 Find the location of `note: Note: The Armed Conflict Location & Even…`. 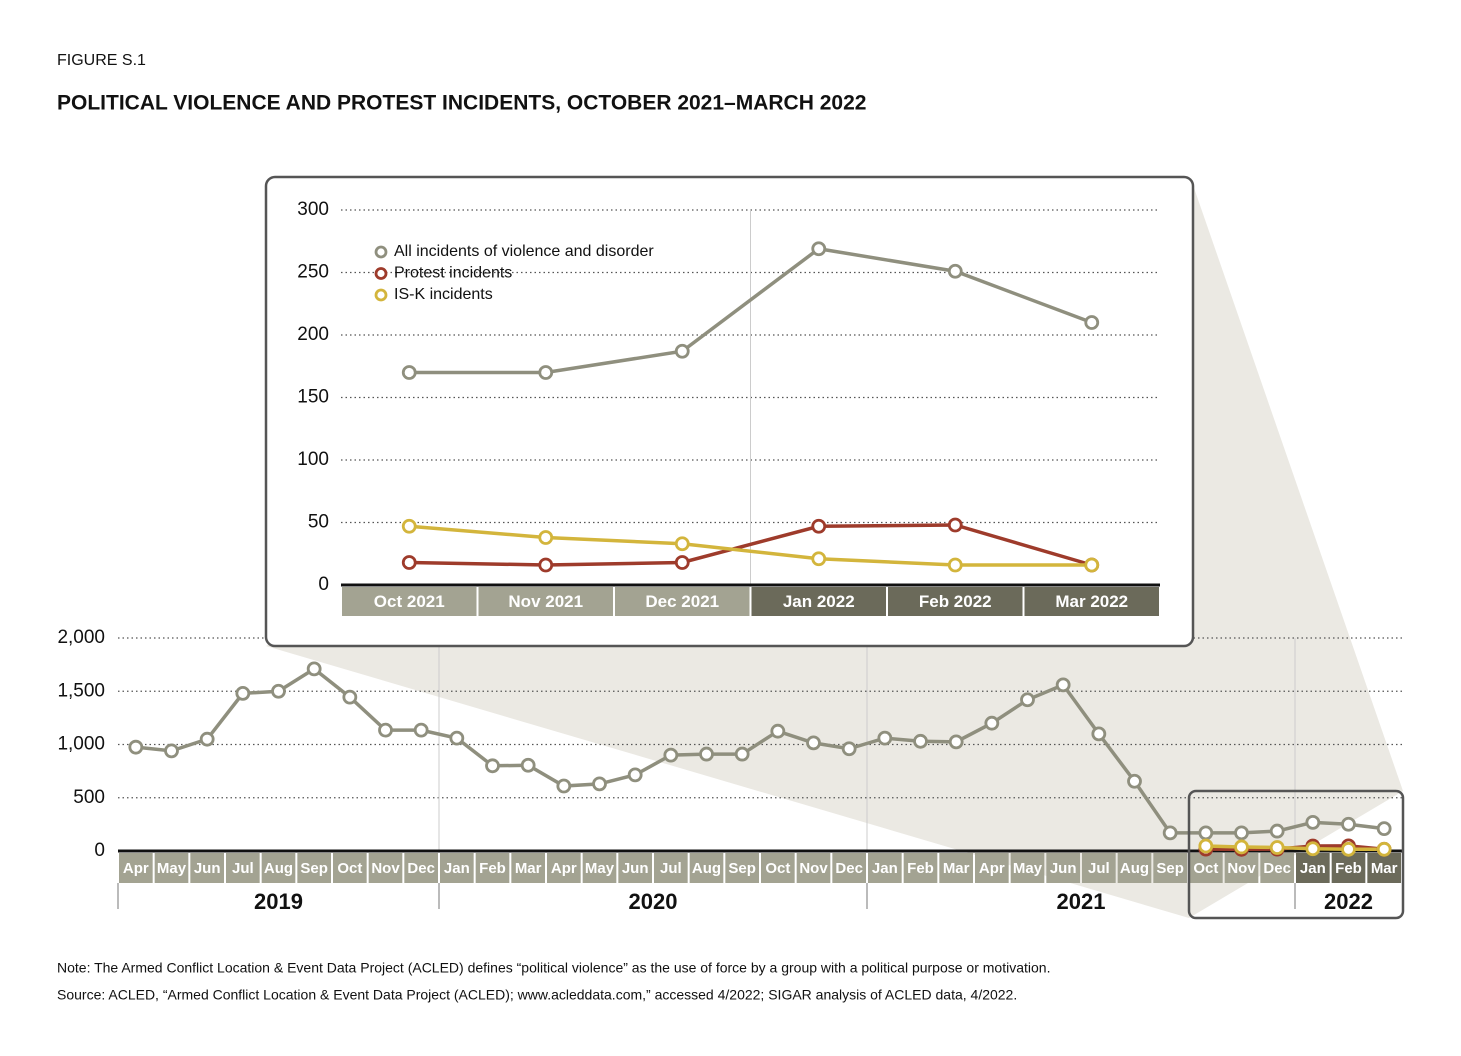

note: Note: The Armed Conflict Location & Even… is located at coordinates (553, 968).